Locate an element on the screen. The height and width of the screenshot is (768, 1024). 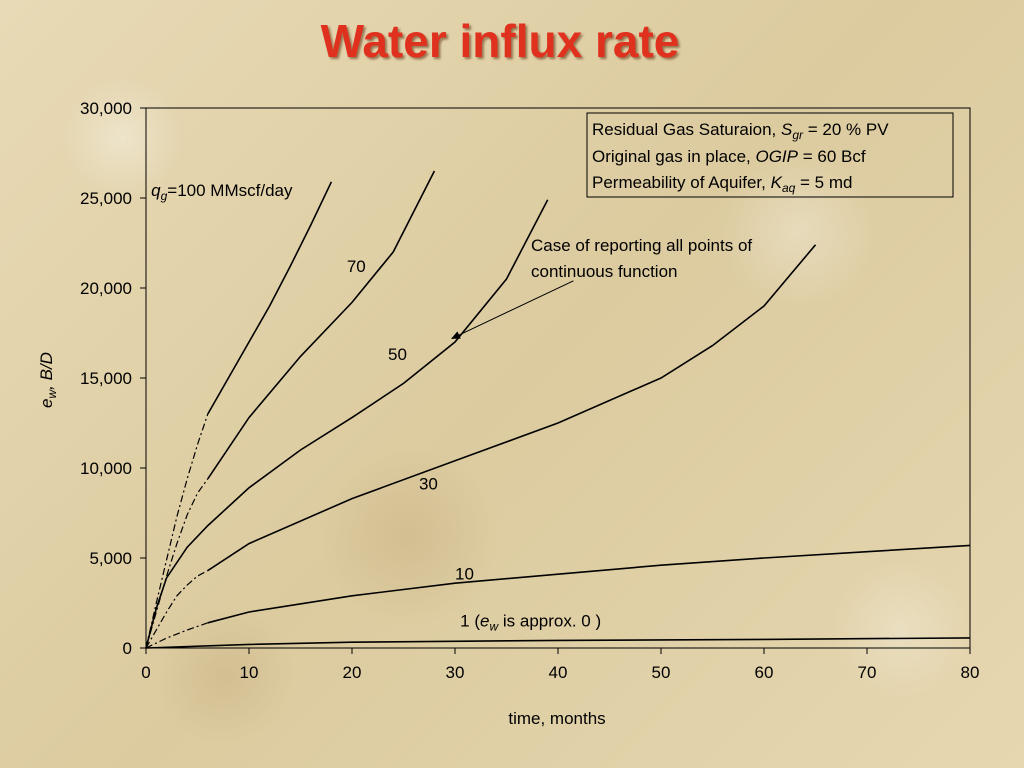
x-tick-label: 40 is located at coordinates (558, 672).